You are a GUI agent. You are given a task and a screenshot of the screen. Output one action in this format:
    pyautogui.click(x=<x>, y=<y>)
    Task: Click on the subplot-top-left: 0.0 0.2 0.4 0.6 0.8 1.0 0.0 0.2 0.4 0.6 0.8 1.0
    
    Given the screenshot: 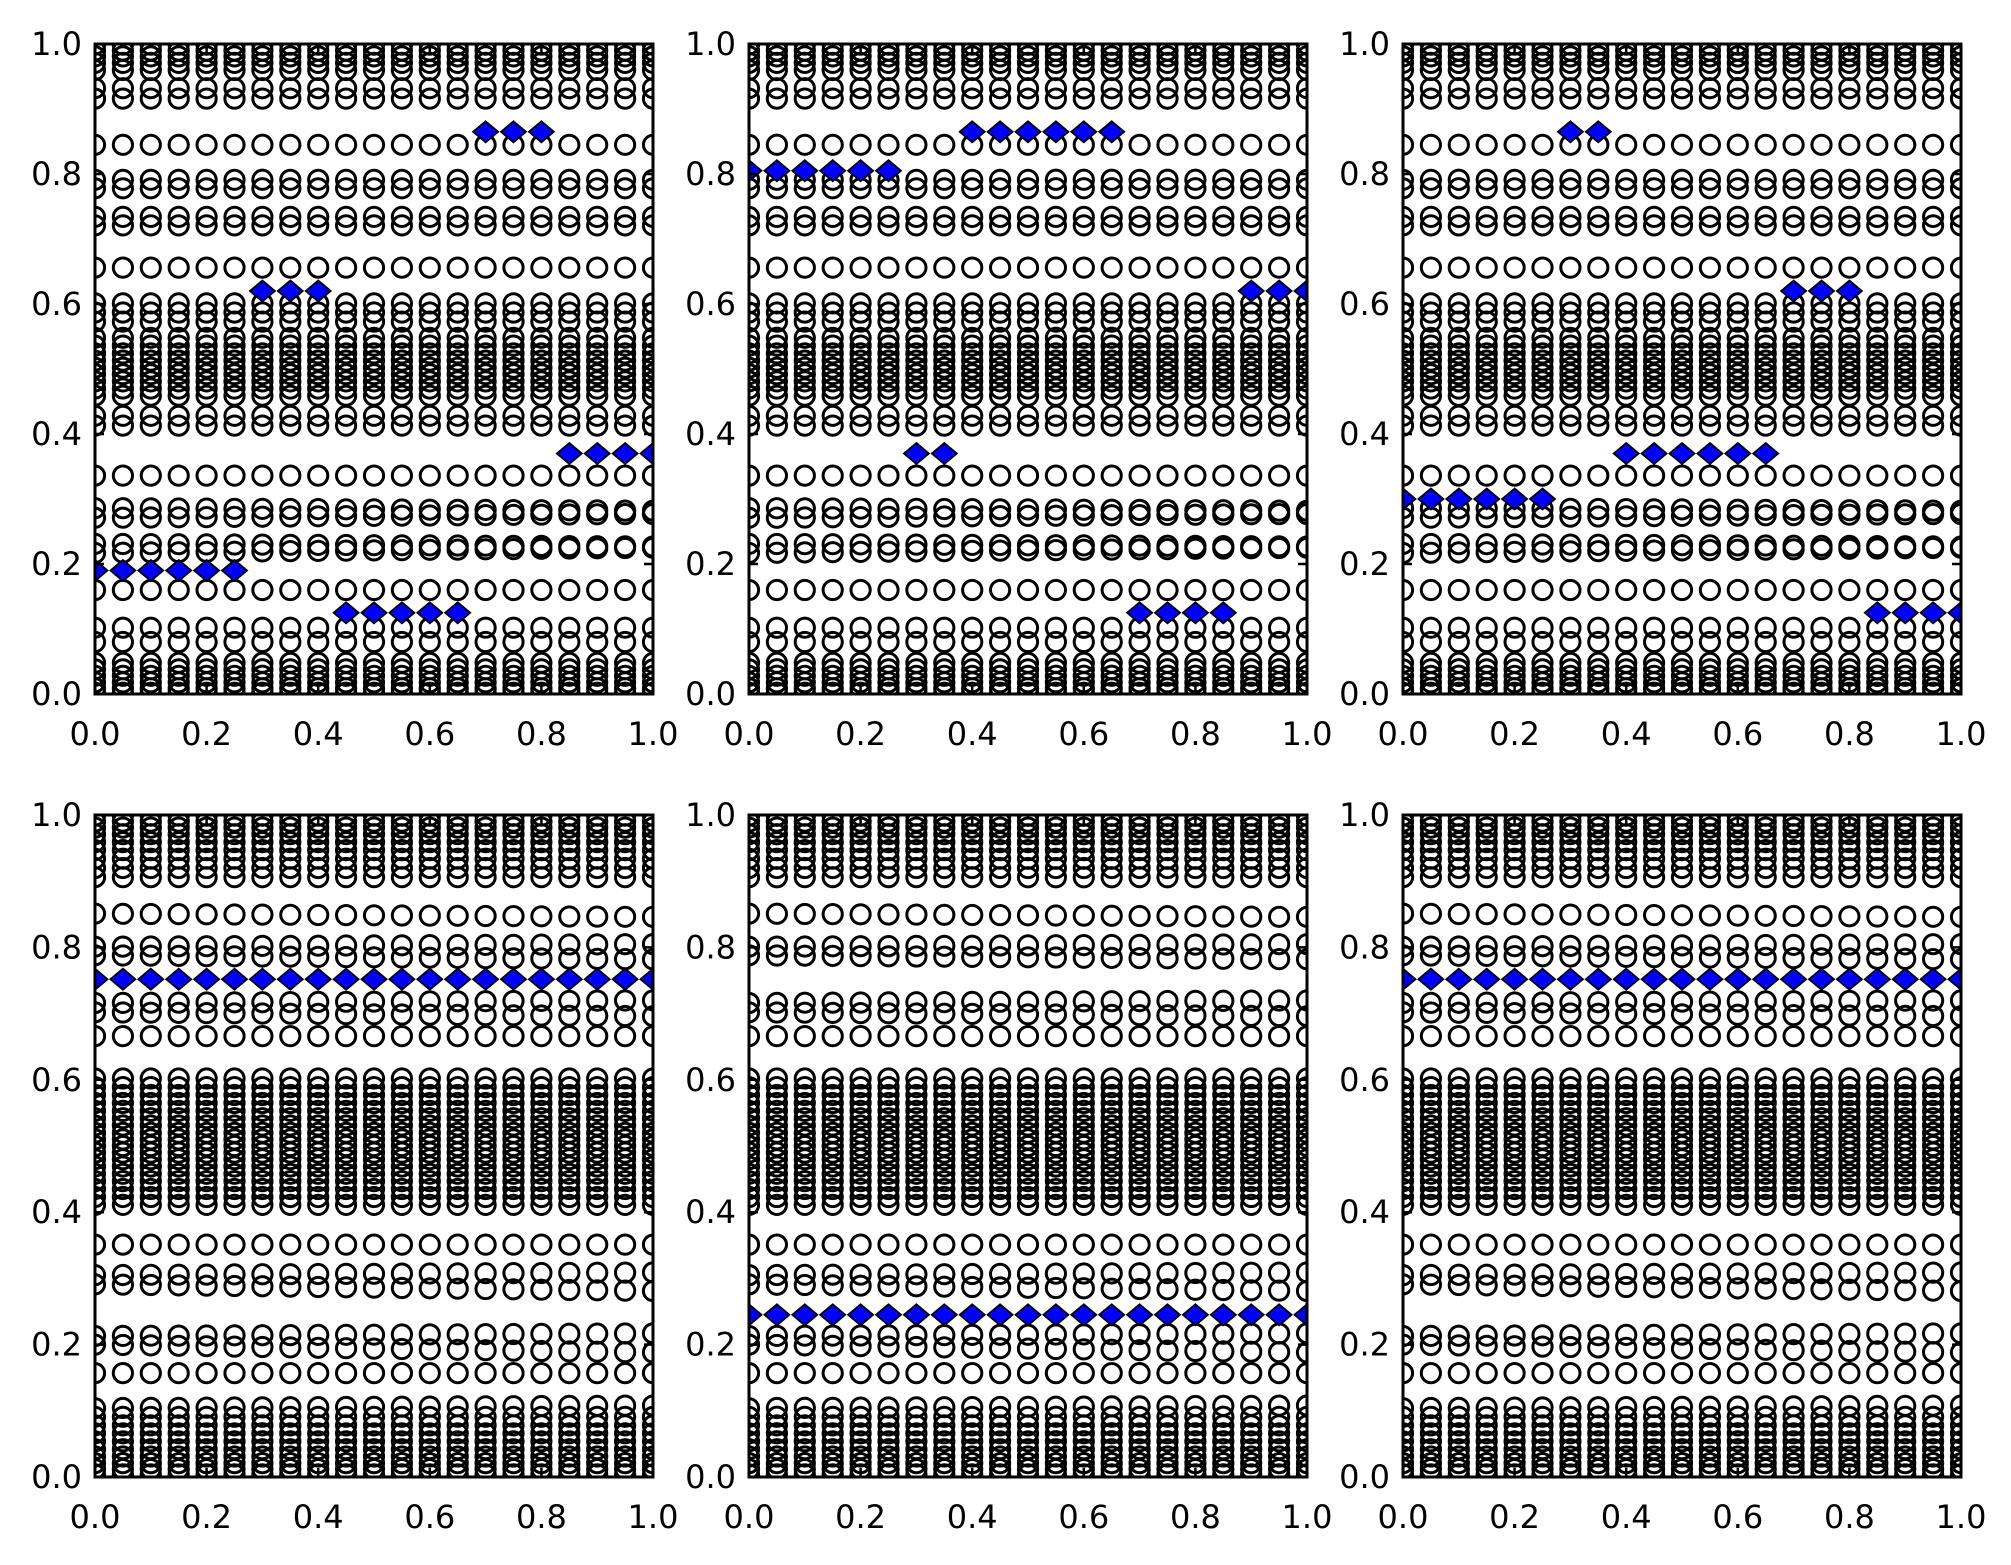 What is the action you would take?
    pyautogui.click(x=354, y=389)
    